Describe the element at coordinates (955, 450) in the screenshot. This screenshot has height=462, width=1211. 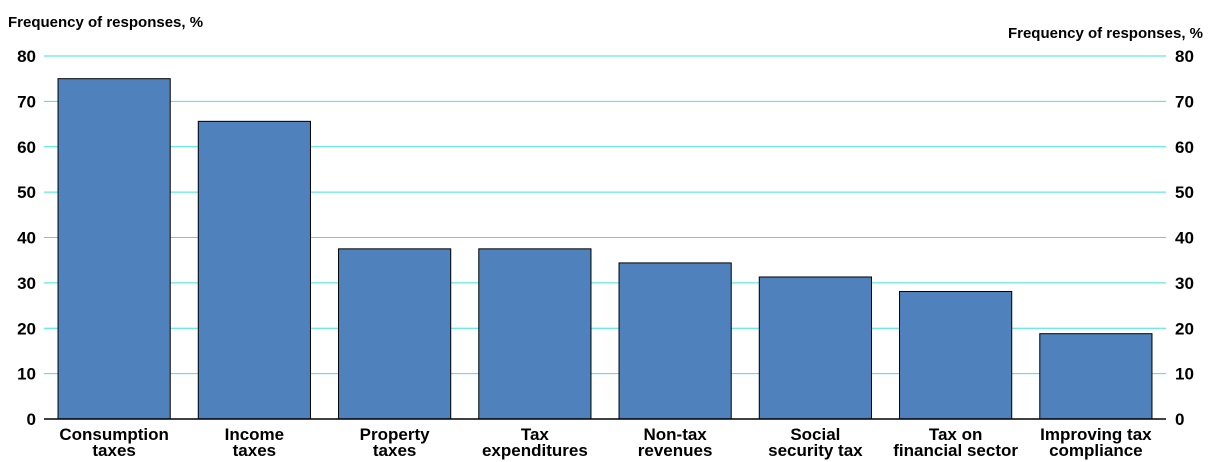
I see `category-label: financial sector` at that location.